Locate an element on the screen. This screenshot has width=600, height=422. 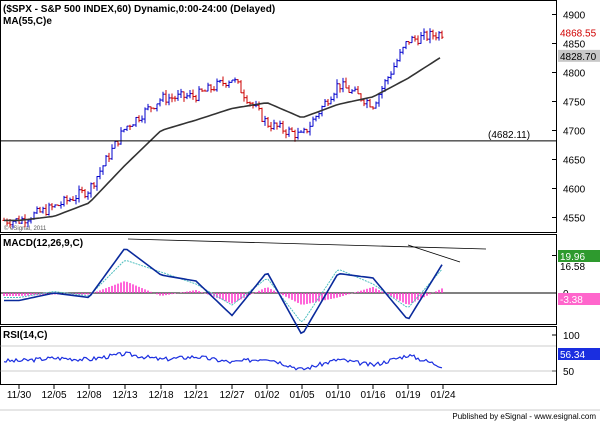
macd-trendline is located at coordinates (307, 244).